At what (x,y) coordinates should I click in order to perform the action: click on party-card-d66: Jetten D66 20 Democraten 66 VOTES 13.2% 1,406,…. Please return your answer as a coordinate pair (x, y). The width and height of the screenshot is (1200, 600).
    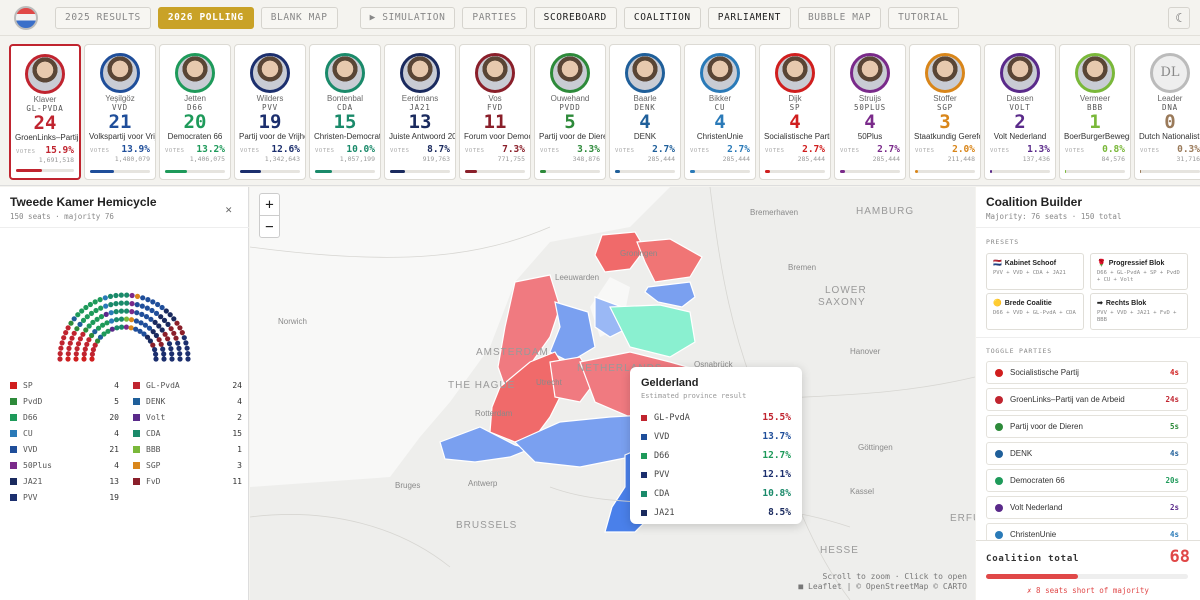
    Looking at the image, I should click on (195, 112).